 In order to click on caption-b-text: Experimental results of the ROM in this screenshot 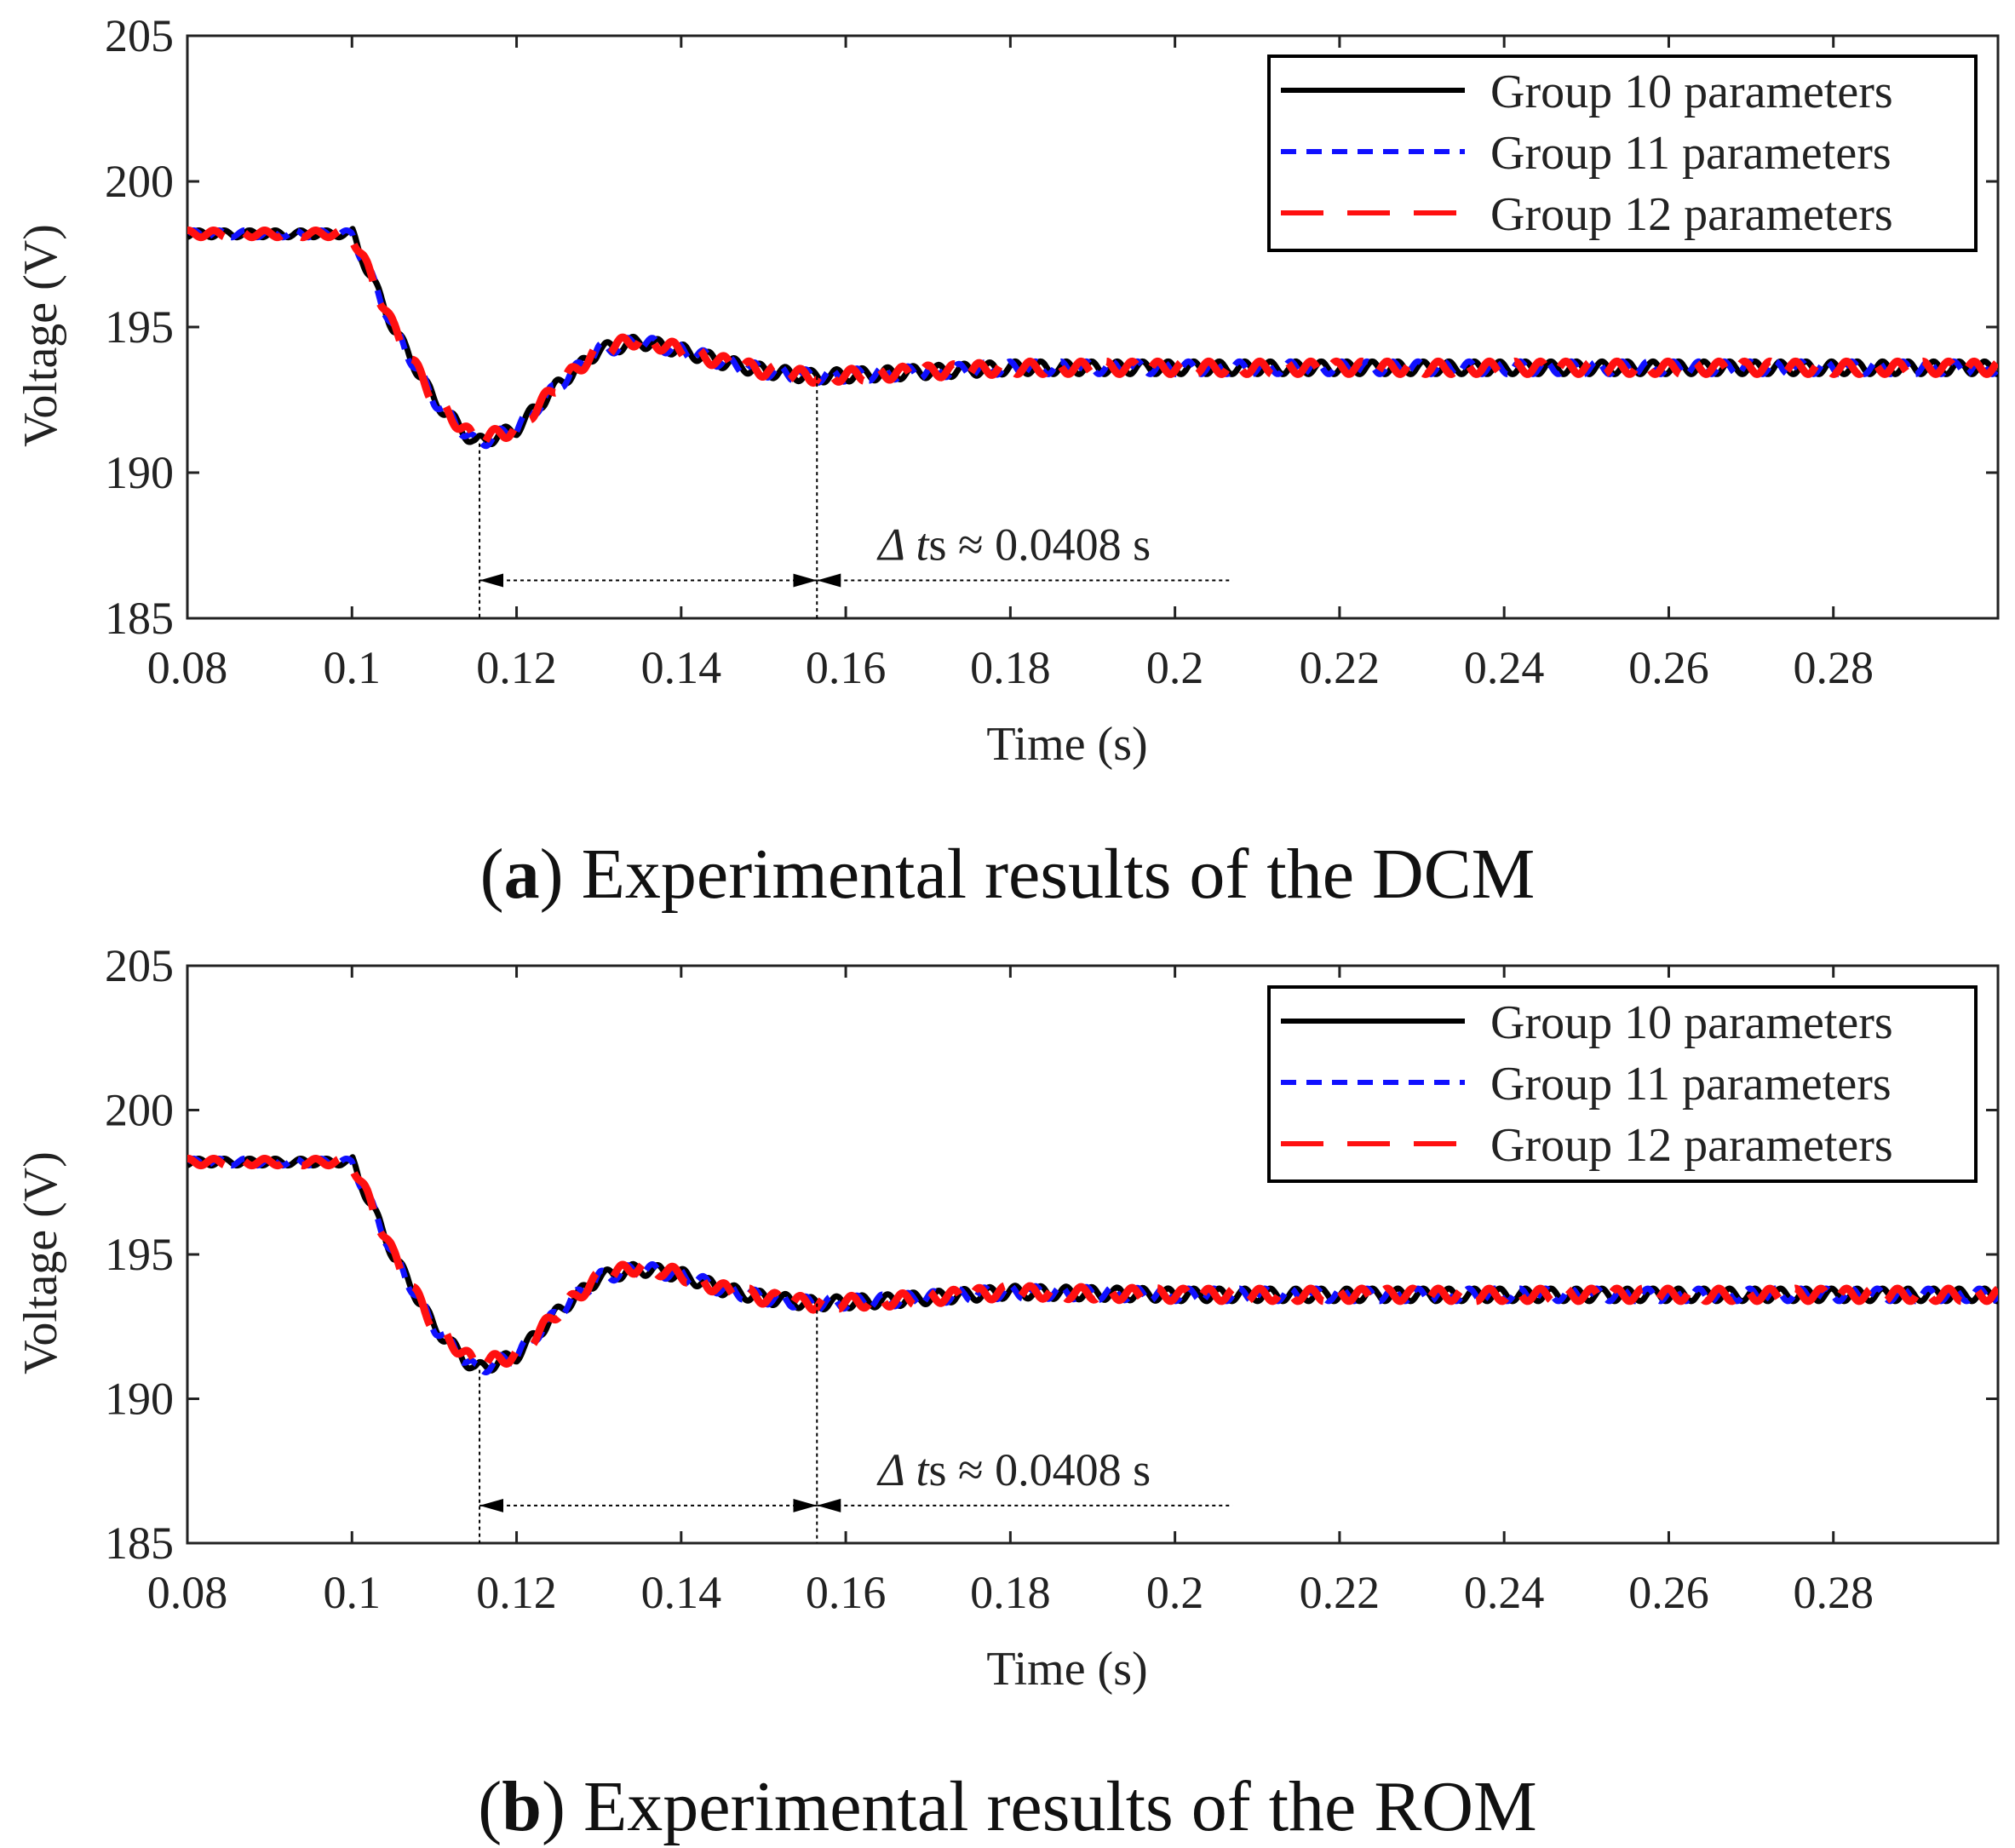, I will do `click(1051, 1806)`.